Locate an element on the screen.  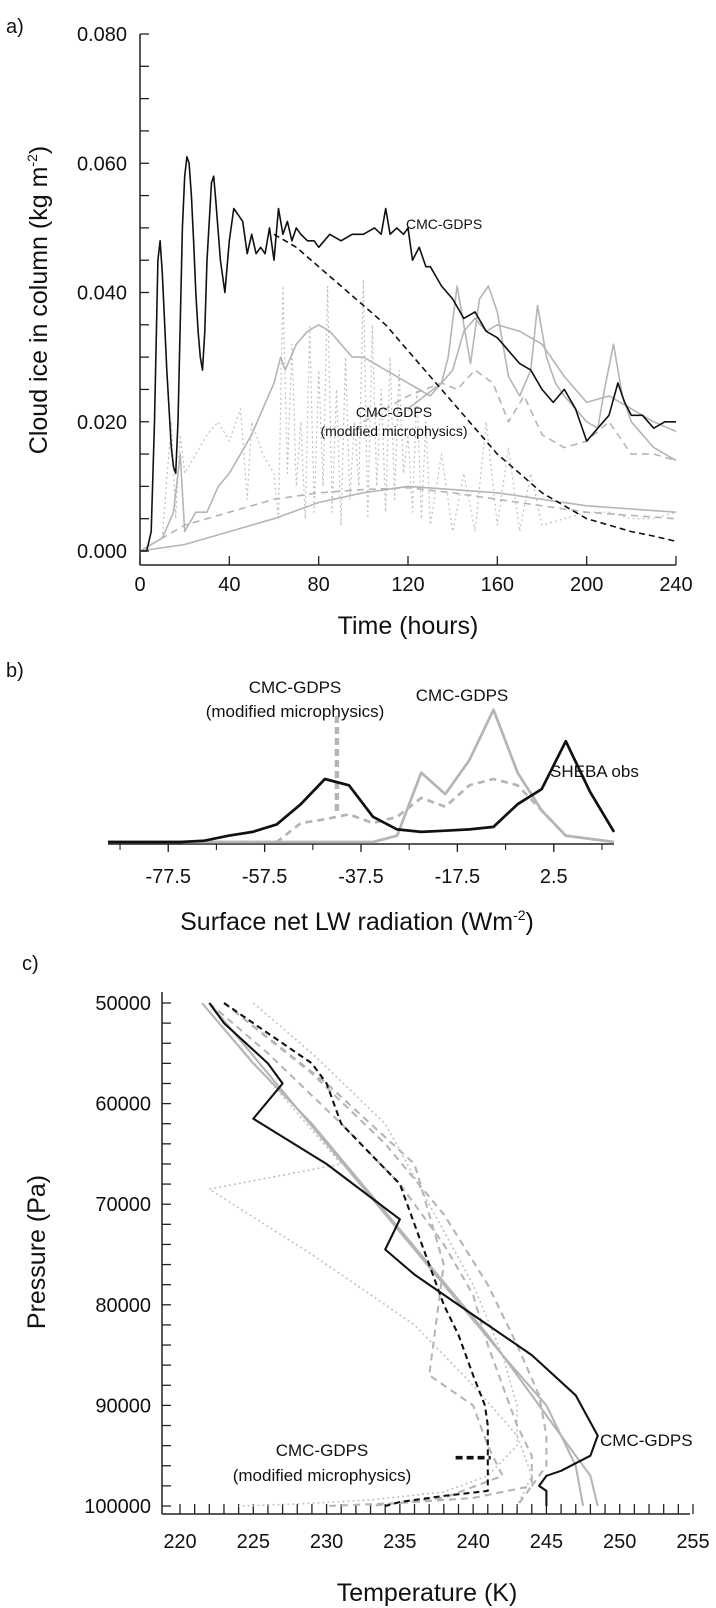
panel-c-x-tick-label: 230 is located at coordinates (326, 1542).